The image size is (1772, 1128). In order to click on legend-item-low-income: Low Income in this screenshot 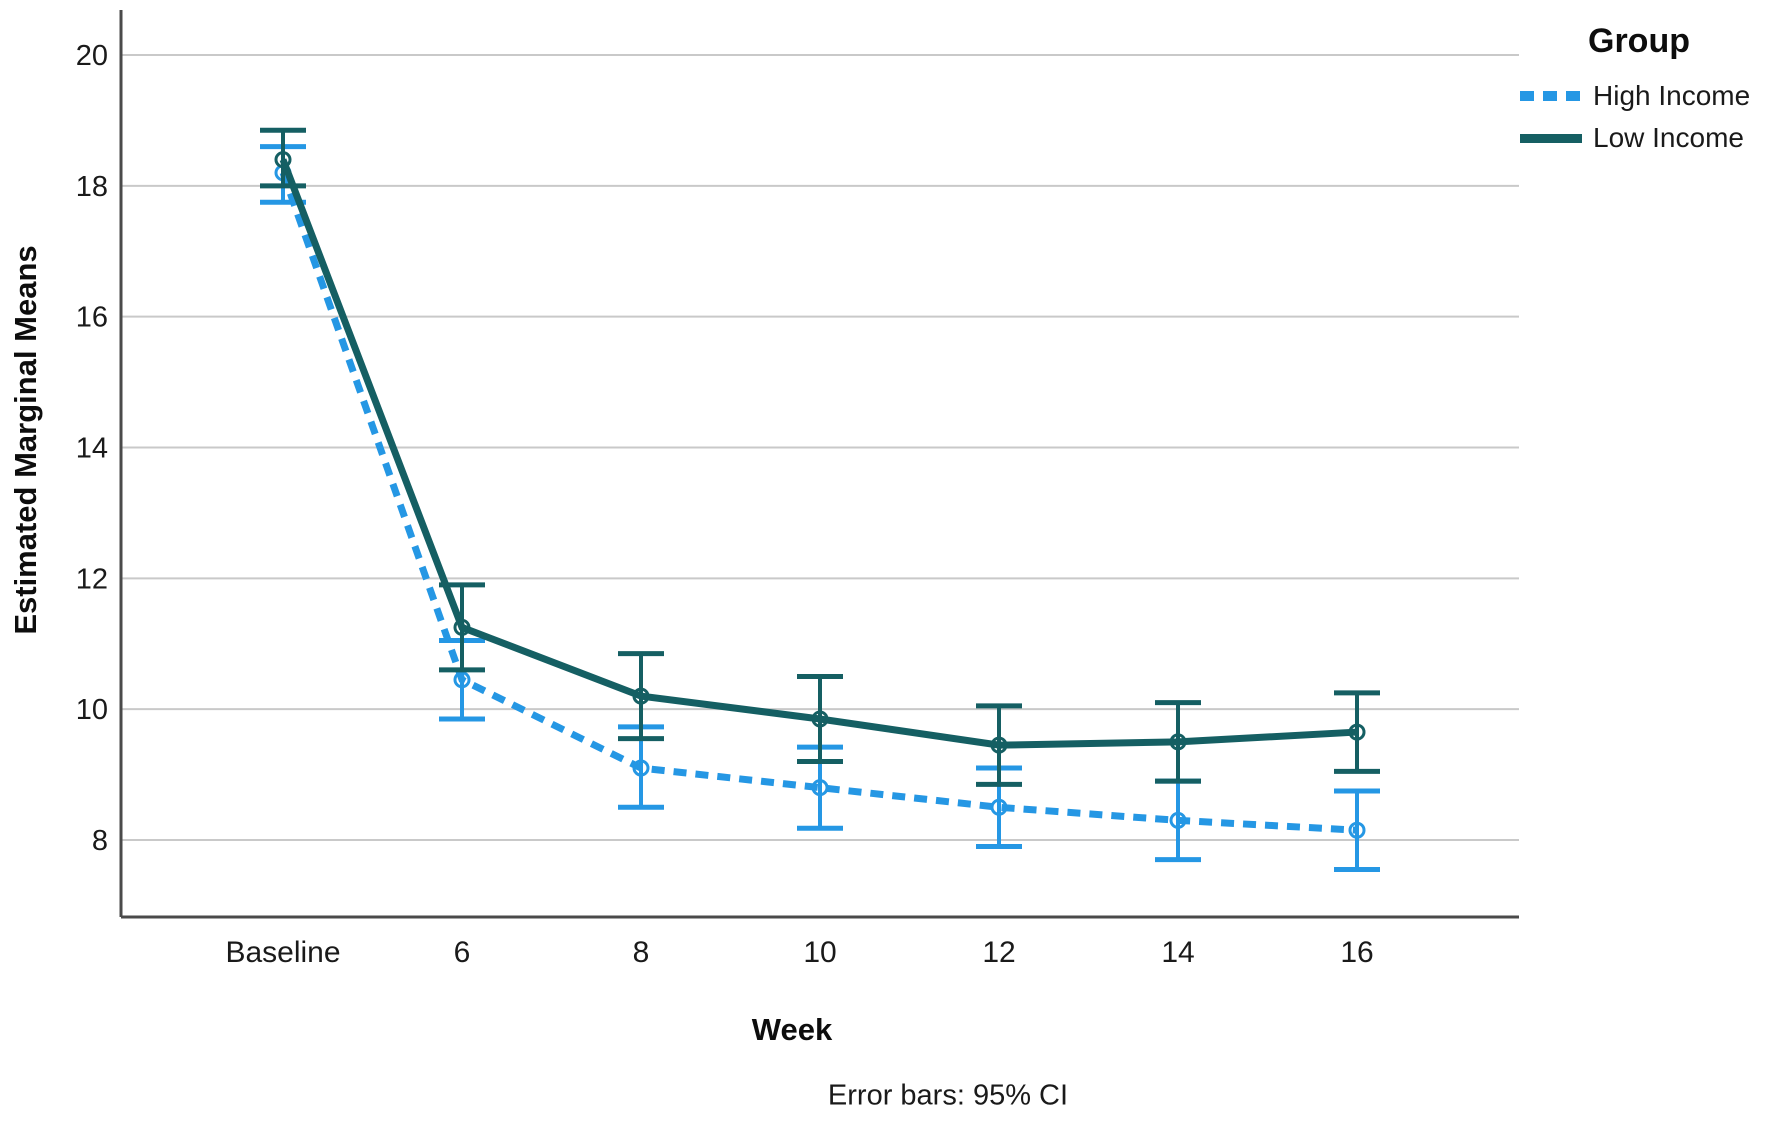, I will do `click(1641, 138)`.